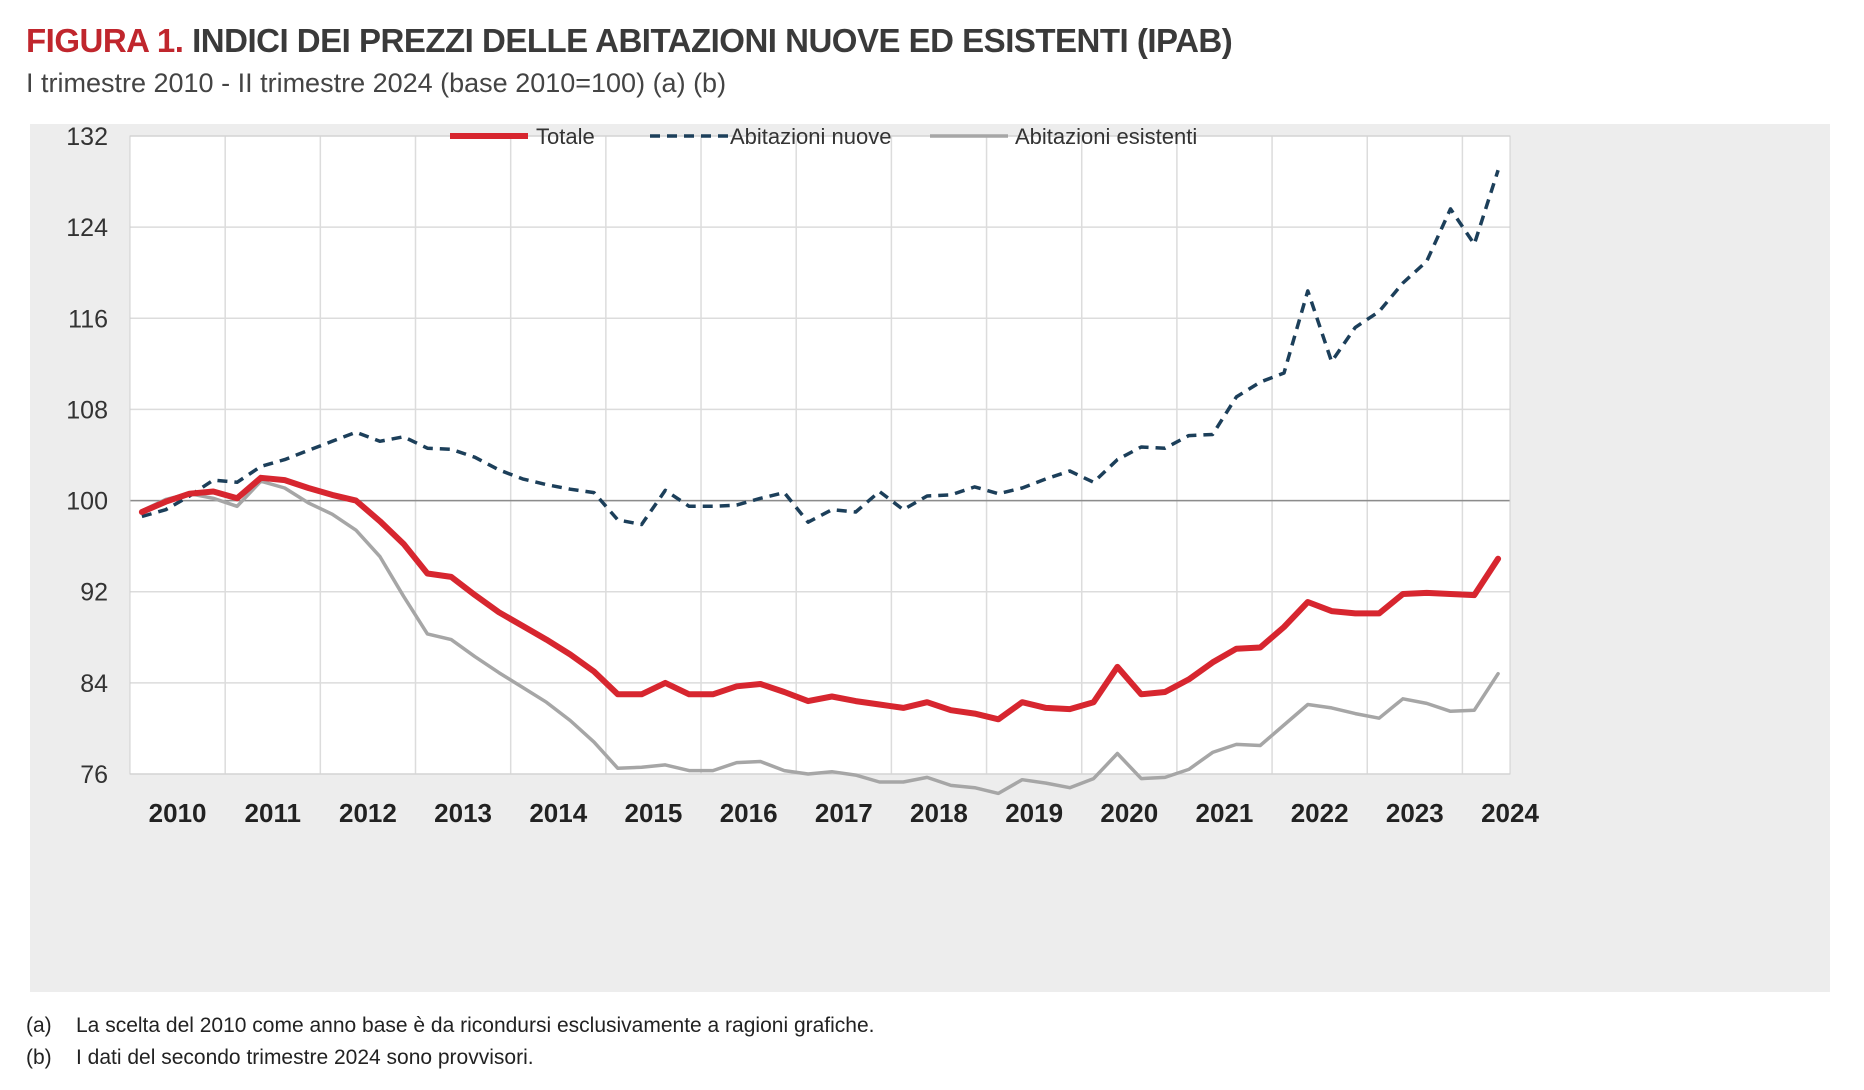  What do you see at coordinates (178, 813) in the screenshot?
I see `x-tick-label: 2010` at bounding box center [178, 813].